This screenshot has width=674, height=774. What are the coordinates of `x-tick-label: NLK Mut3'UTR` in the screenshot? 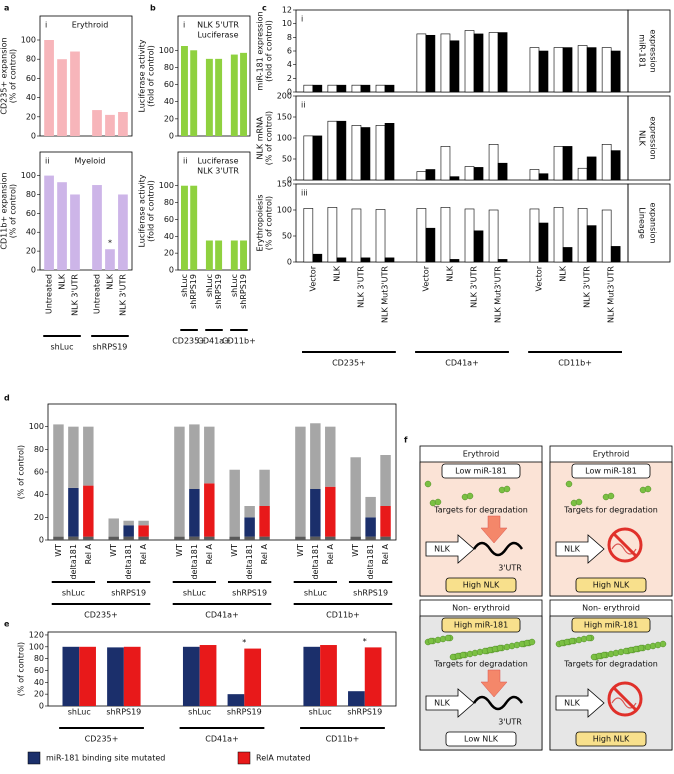 It's located at (498, 294).